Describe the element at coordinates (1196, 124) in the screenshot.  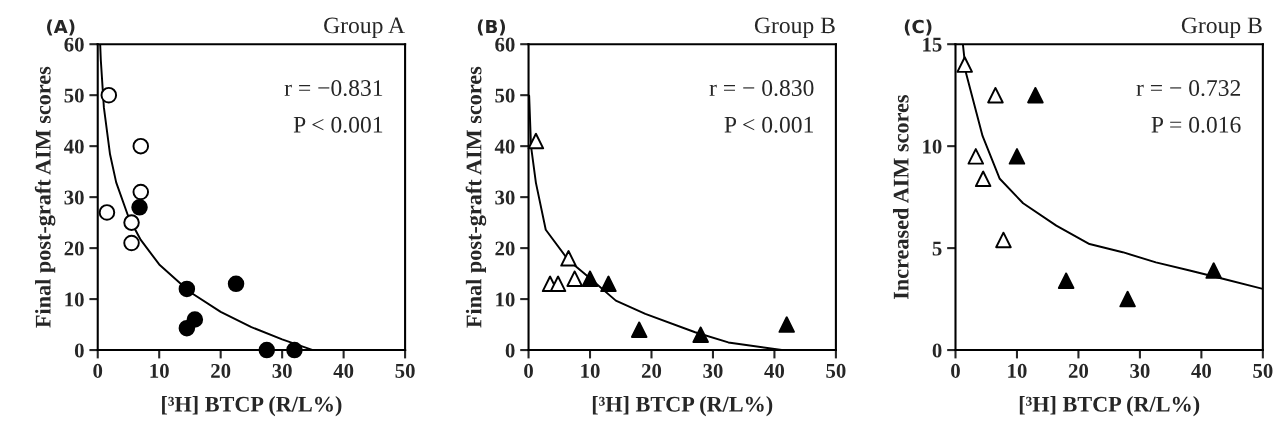
I see `annotation: P = 0.016` at that location.